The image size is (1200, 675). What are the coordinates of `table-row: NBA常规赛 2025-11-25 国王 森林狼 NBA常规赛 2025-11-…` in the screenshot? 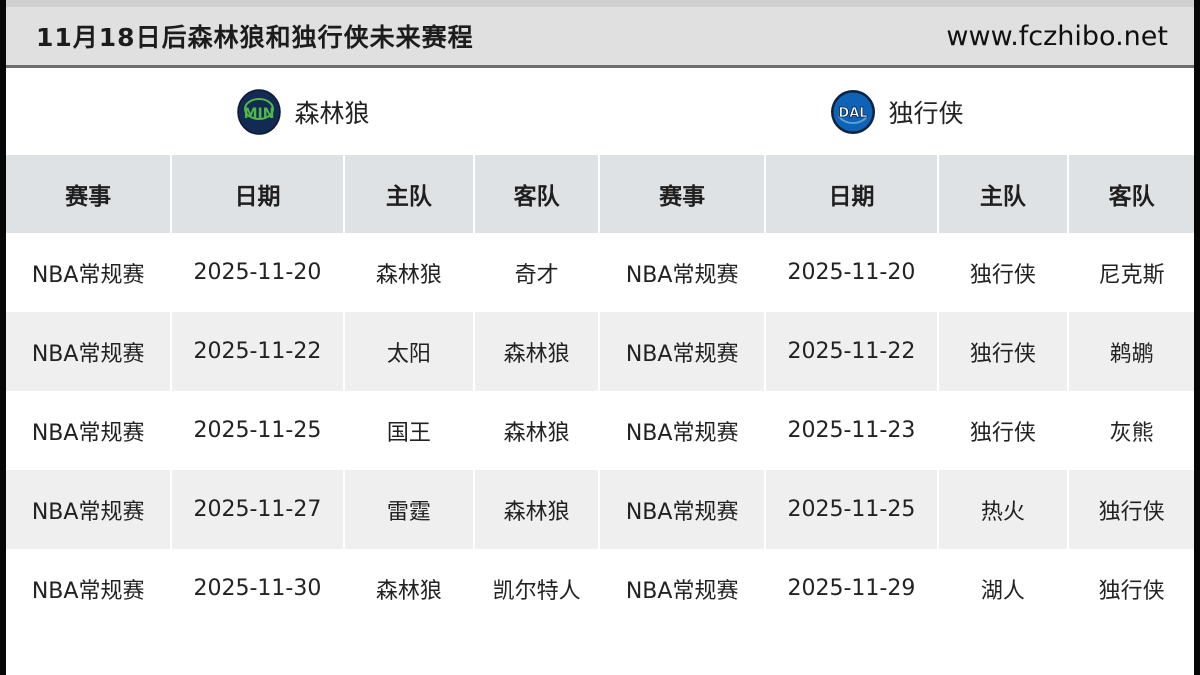 It's located at (600, 430).